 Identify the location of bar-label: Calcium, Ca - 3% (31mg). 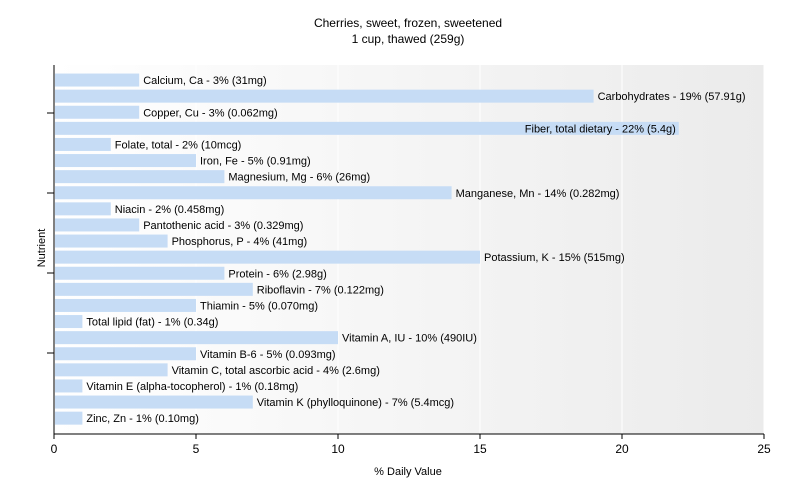
(204, 81).